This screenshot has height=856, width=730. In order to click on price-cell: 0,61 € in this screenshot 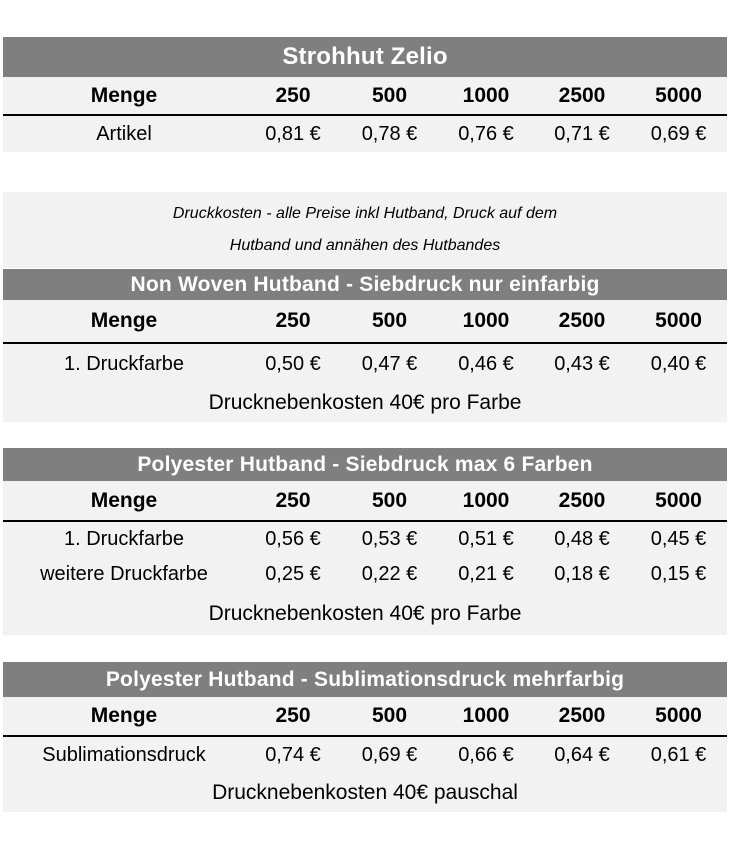, I will do `click(679, 755)`.